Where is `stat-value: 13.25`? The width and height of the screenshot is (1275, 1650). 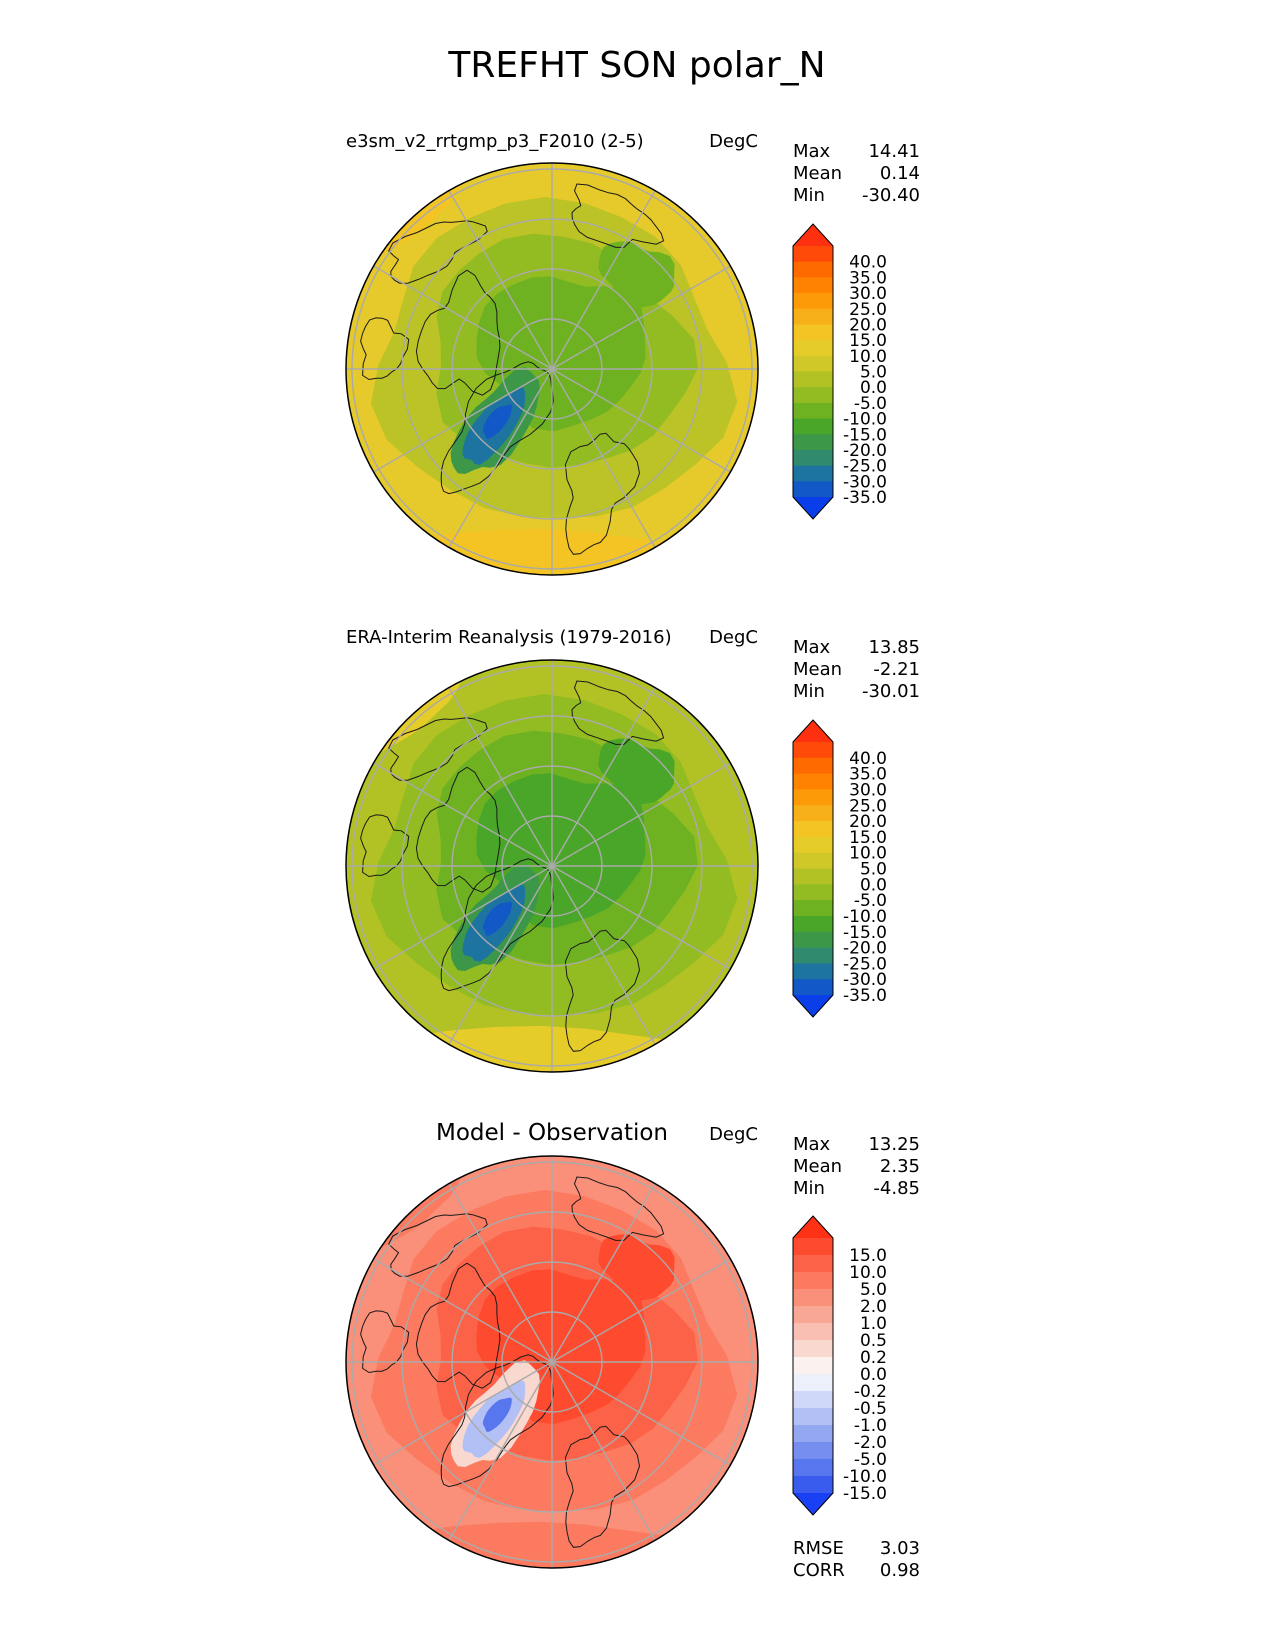
stat-value: 13.25 is located at coordinates (894, 1144).